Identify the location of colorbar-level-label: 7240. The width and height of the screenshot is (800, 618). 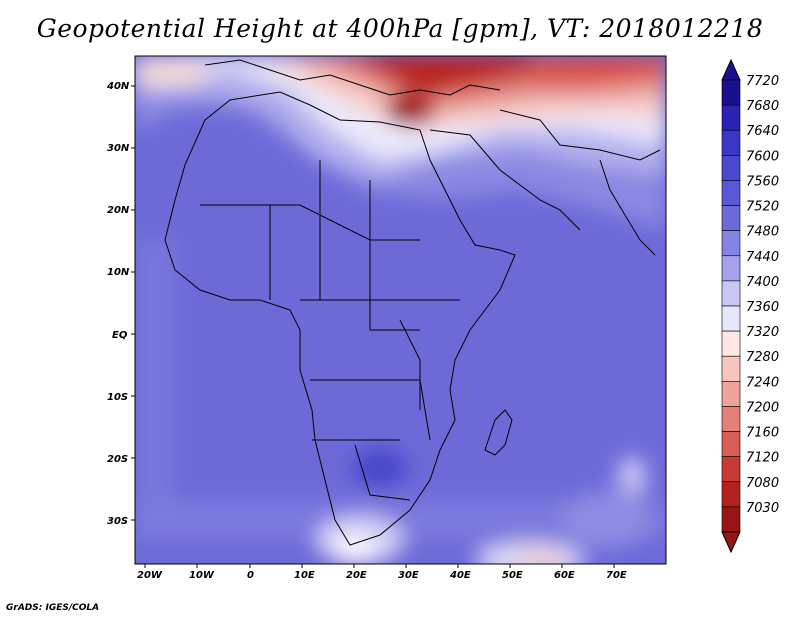
(762, 382).